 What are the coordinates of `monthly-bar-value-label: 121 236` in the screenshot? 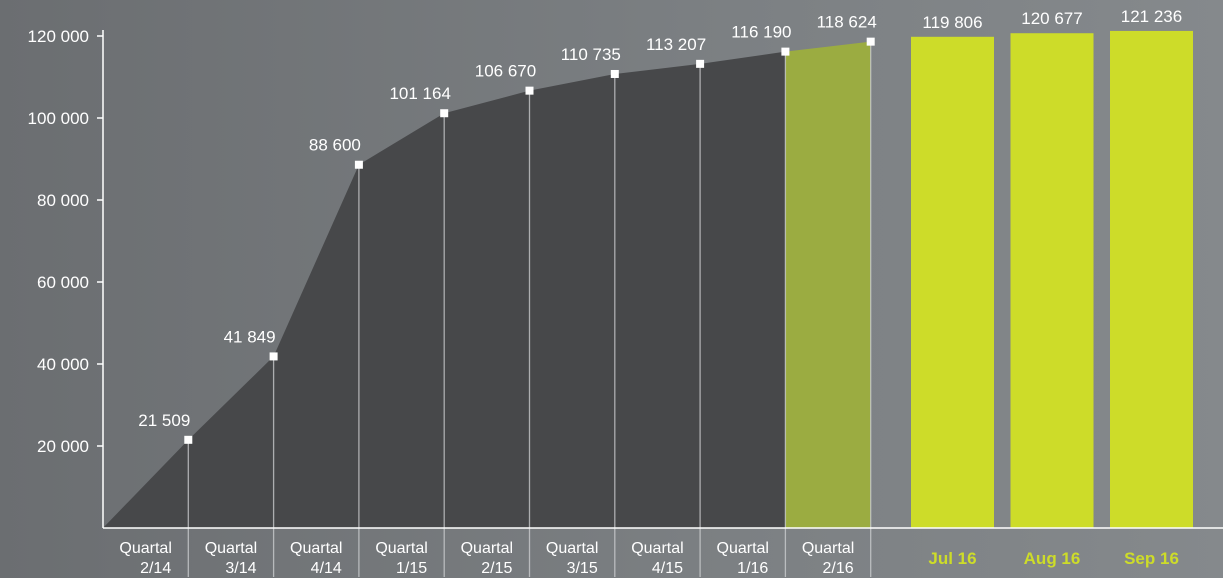 It's located at (1151, 16).